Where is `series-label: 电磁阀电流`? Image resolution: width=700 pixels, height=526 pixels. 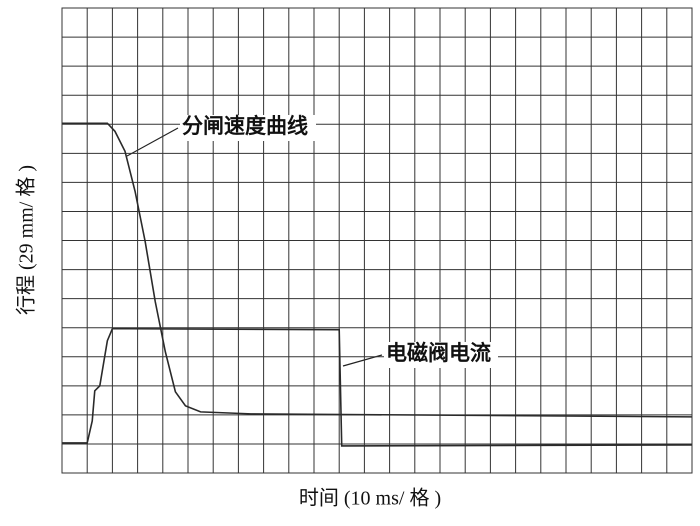
series-label: 电磁阀电流 is located at coordinates (438, 353).